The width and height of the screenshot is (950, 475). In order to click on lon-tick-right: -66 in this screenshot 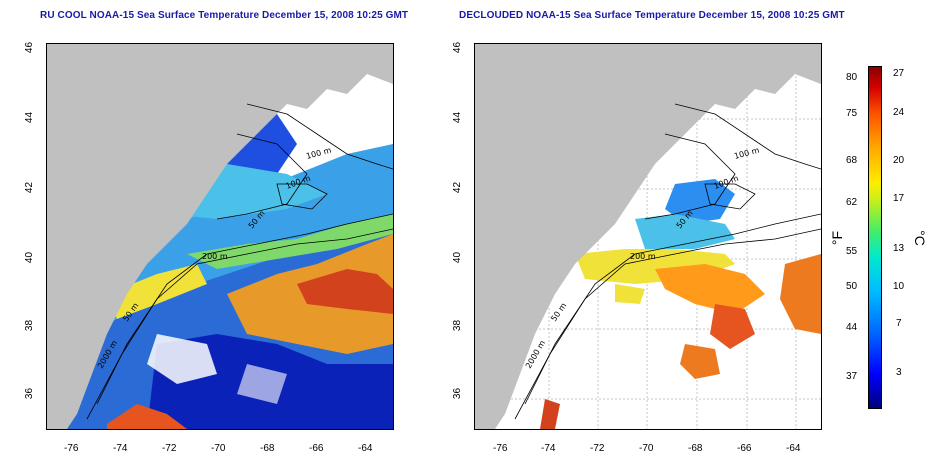, I will do `click(744, 448)`.